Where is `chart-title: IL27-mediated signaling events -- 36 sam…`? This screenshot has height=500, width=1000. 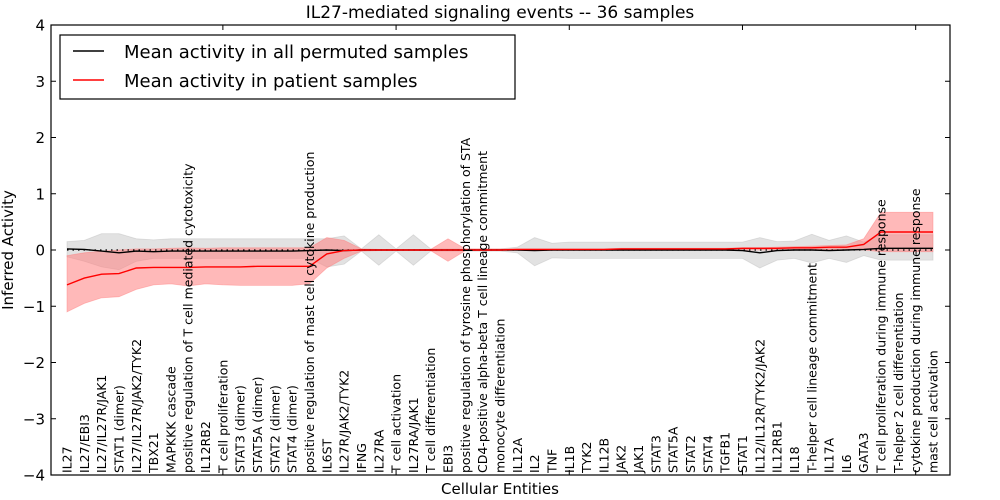
chart-title: IL27-mediated signaling events -- 36 sam… is located at coordinates (500, 13).